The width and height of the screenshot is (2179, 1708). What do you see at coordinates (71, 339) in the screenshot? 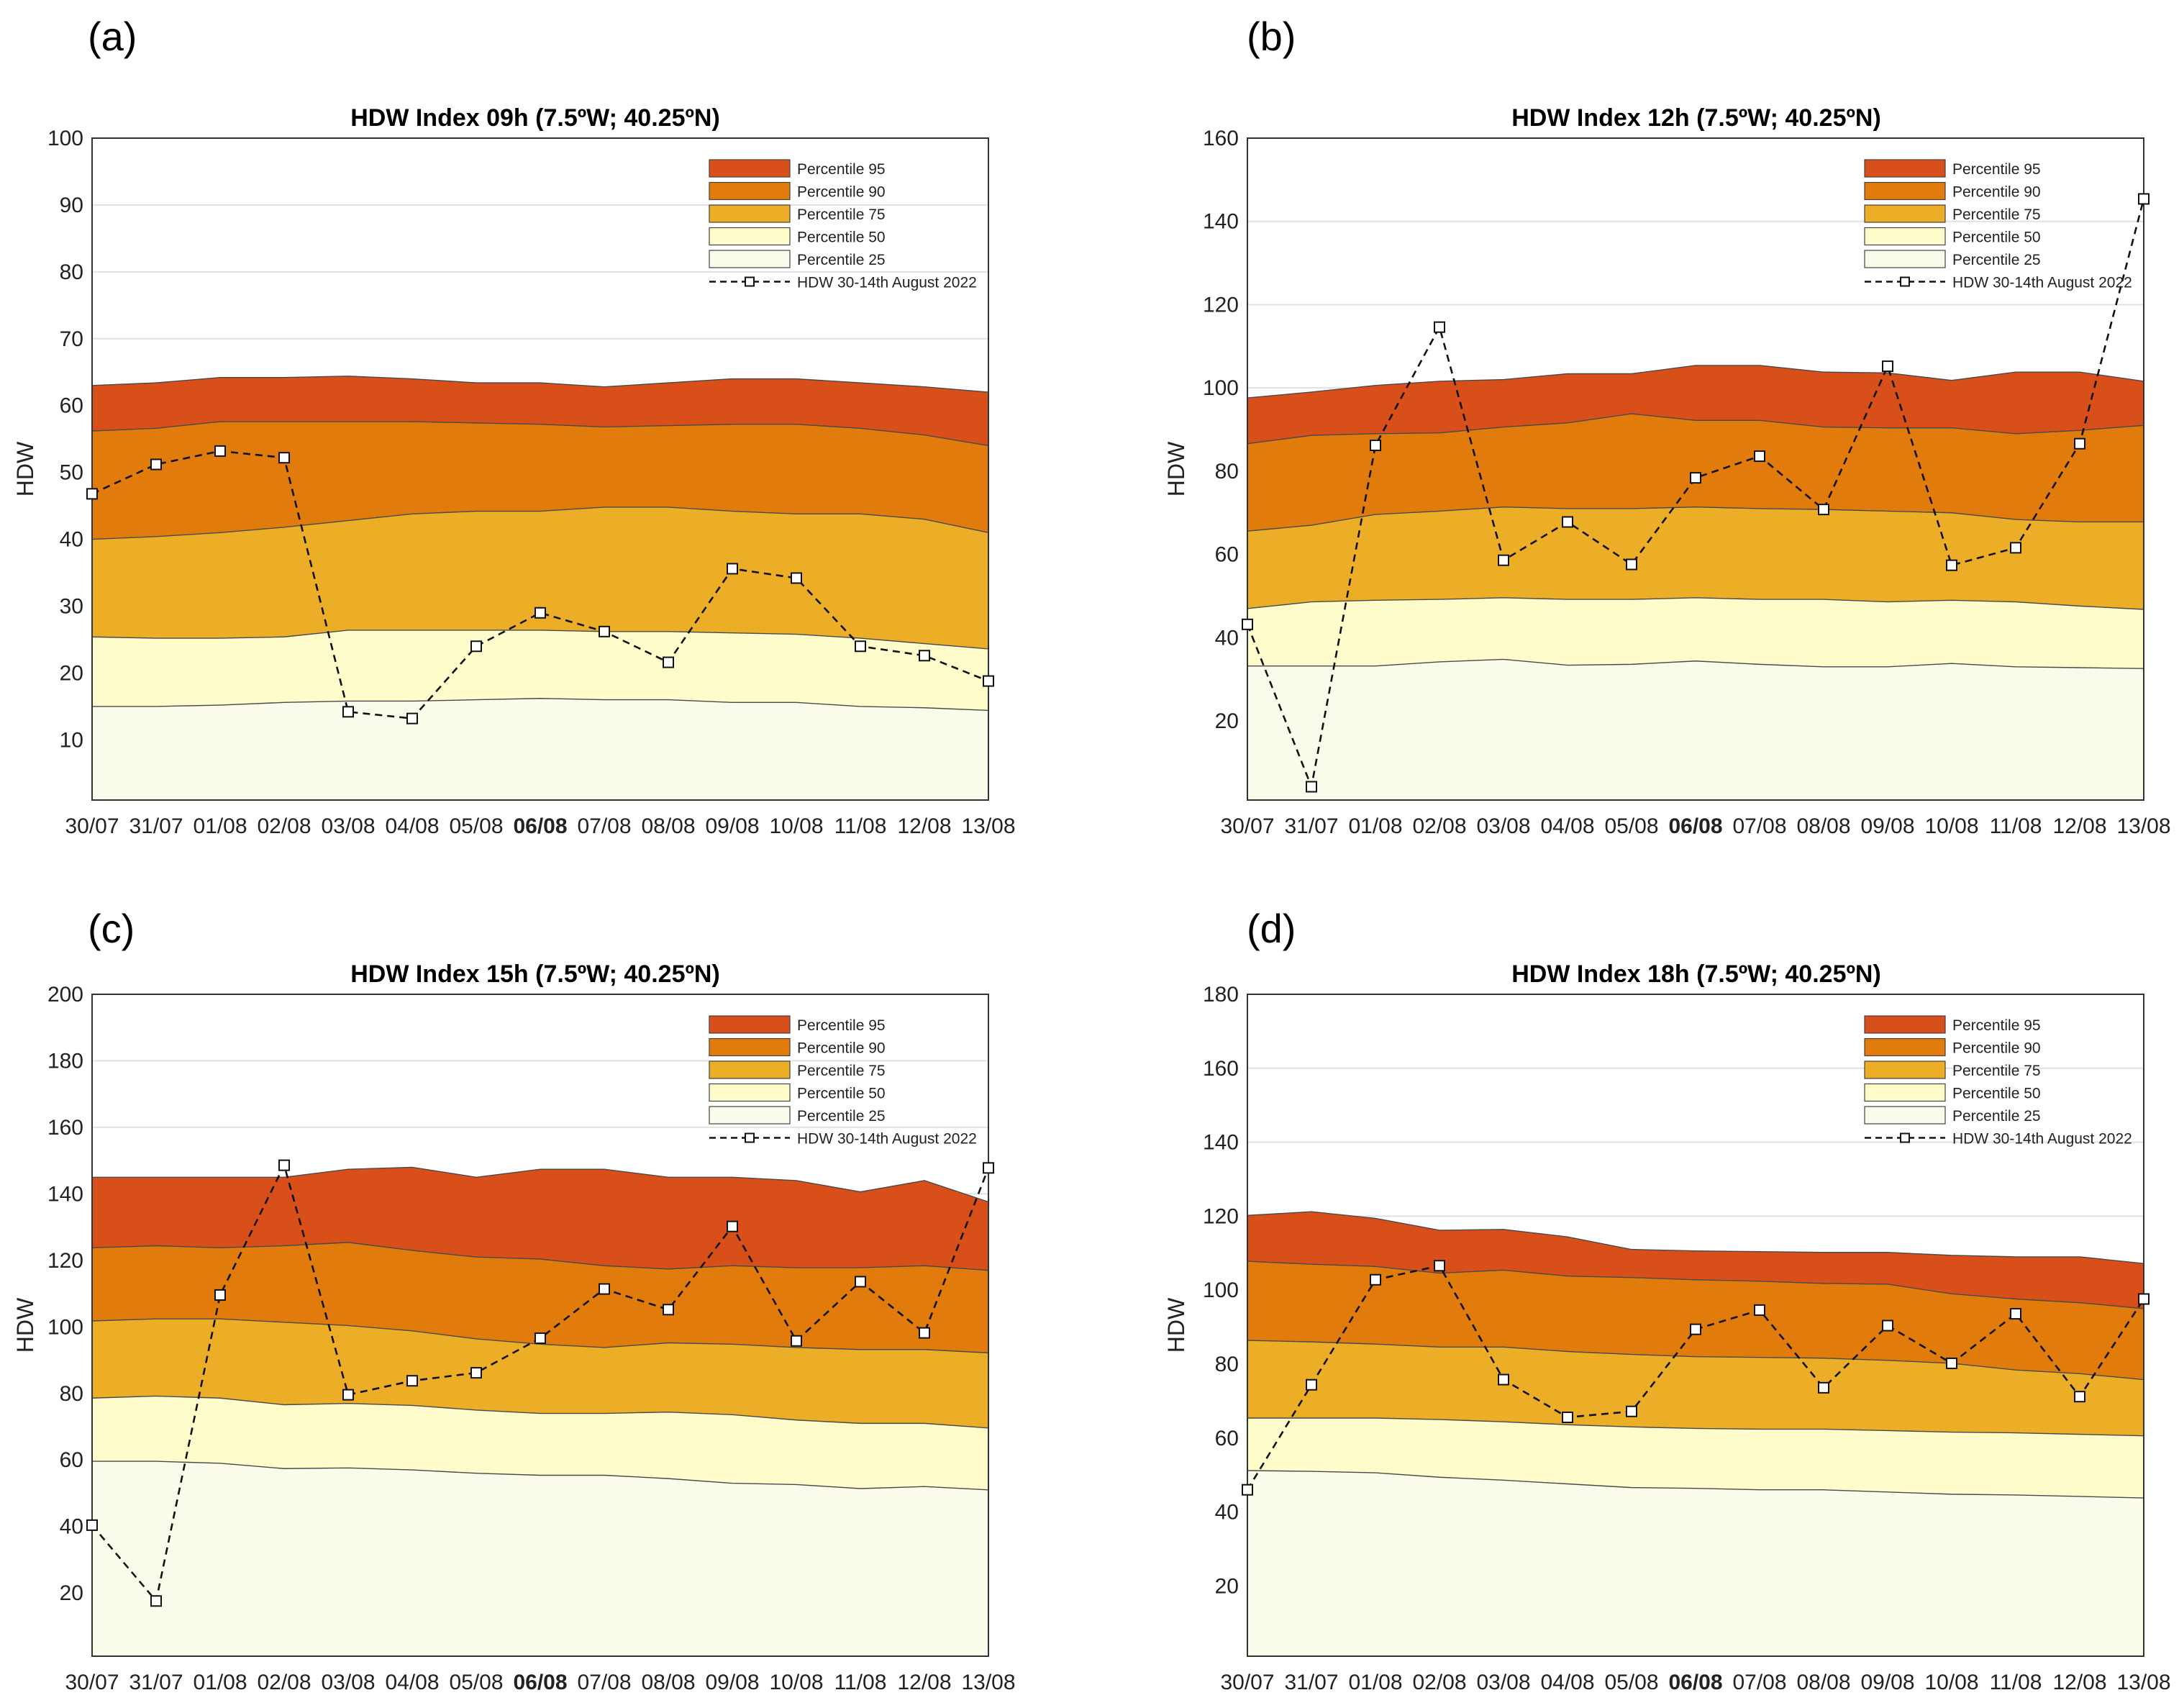
I see `y-tick-label: 70` at bounding box center [71, 339].